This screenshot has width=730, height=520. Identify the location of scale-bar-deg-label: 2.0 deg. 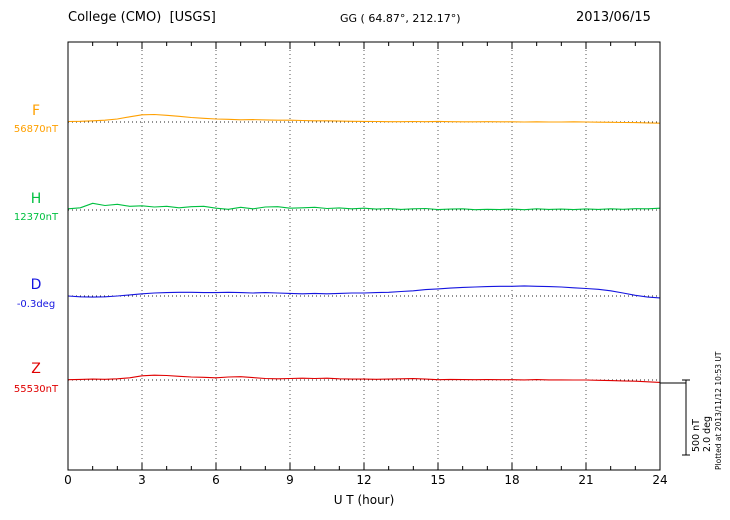
(707, 433).